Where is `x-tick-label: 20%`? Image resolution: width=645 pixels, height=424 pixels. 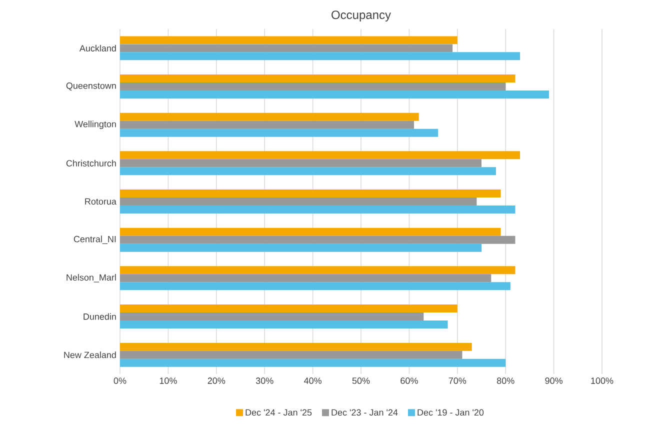
x-tick-label: 20% is located at coordinates (217, 381).